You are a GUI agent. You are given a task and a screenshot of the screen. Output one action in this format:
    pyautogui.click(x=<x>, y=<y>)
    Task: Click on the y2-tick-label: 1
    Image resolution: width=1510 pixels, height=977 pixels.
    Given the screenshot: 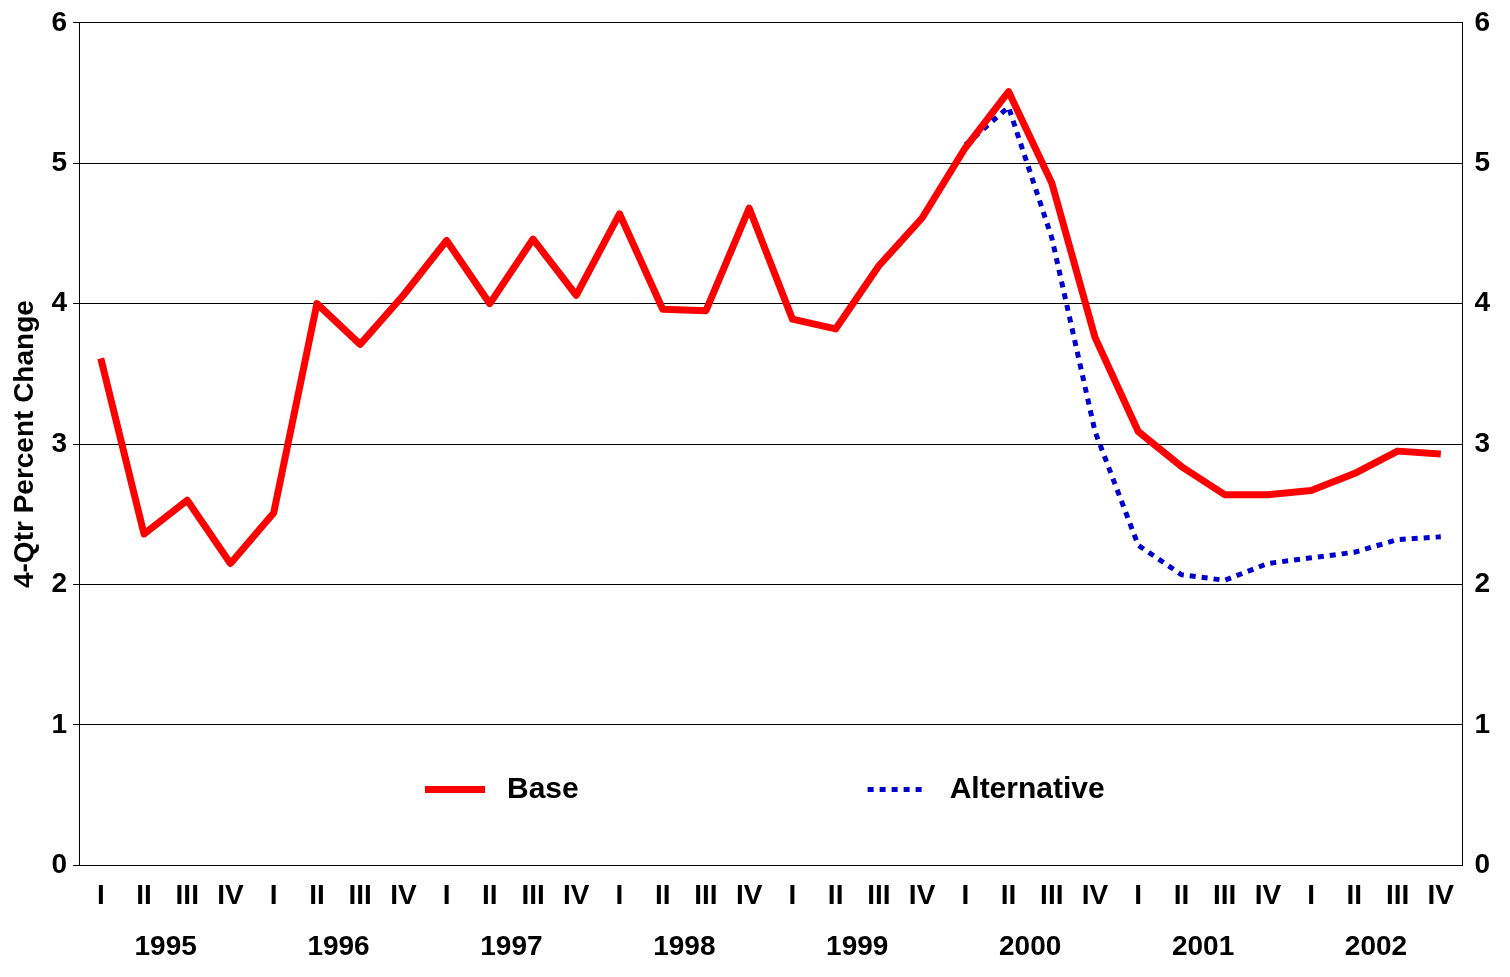 What is the action you would take?
    pyautogui.click(x=1482, y=723)
    